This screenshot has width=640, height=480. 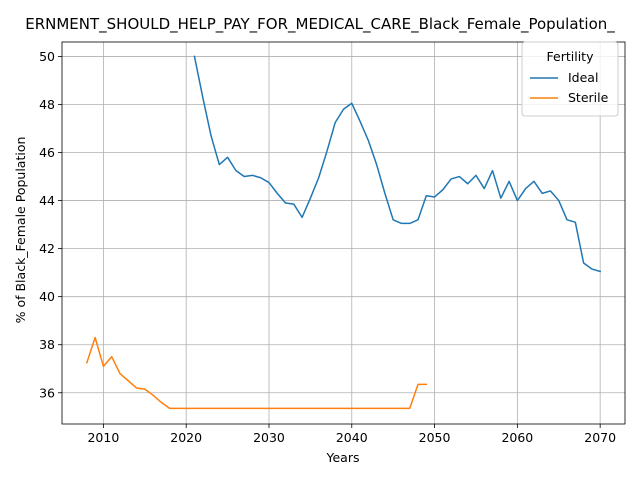 I want to click on y-tick-label: 46, so click(x=47, y=152).